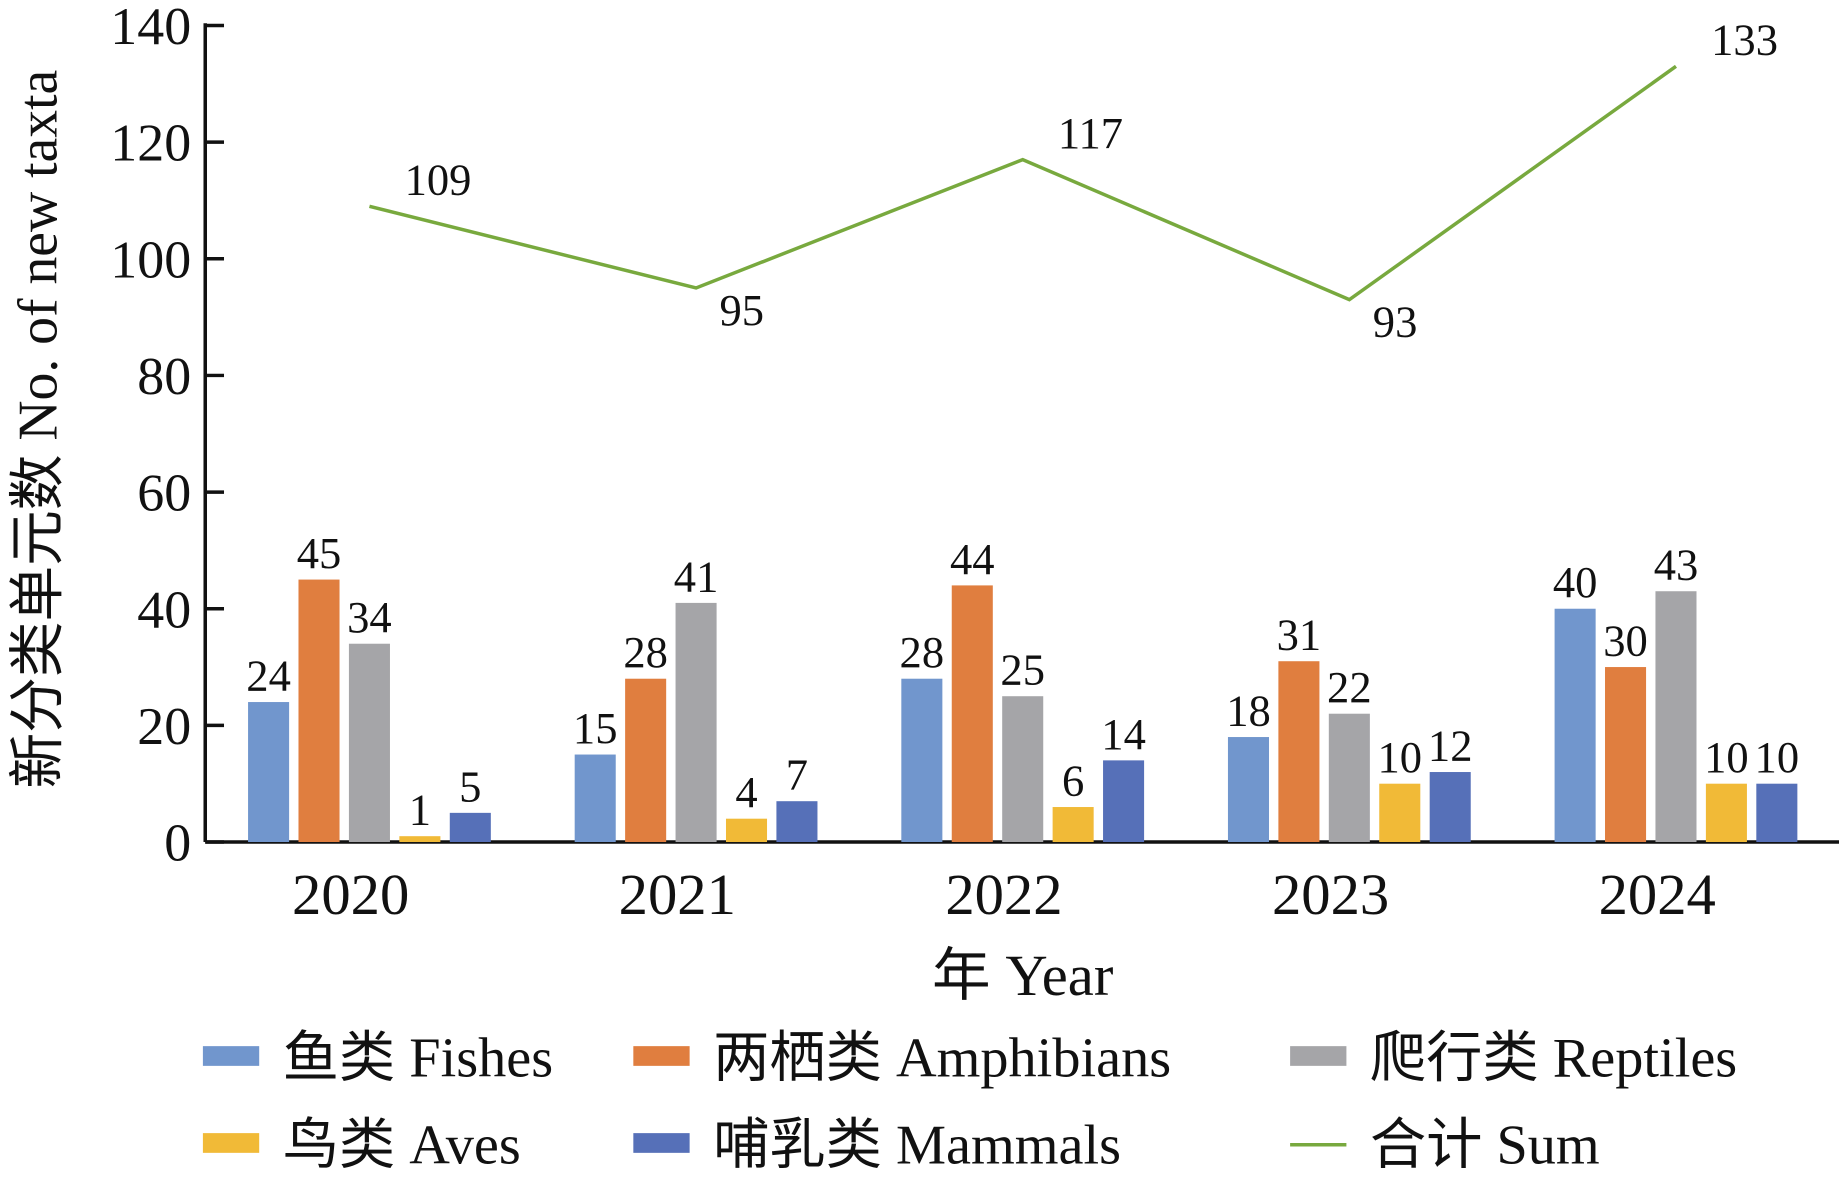 The width and height of the screenshot is (1839, 1183). Describe the element at coordinates (1553, 1059) in the screenshot. I see `legend-label: 爬行类 Reptiles` at that location.